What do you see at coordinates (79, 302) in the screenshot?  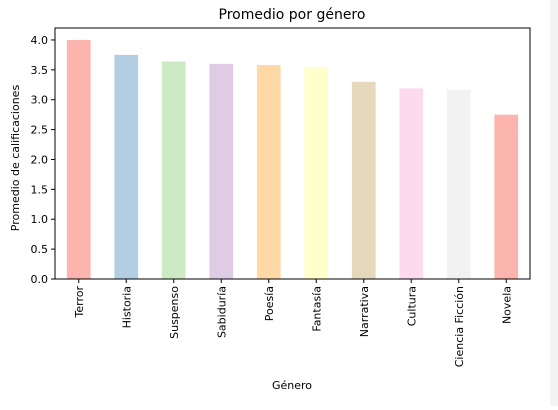 I see `x-tick-label: Terror` at bounding box center [79, 302].